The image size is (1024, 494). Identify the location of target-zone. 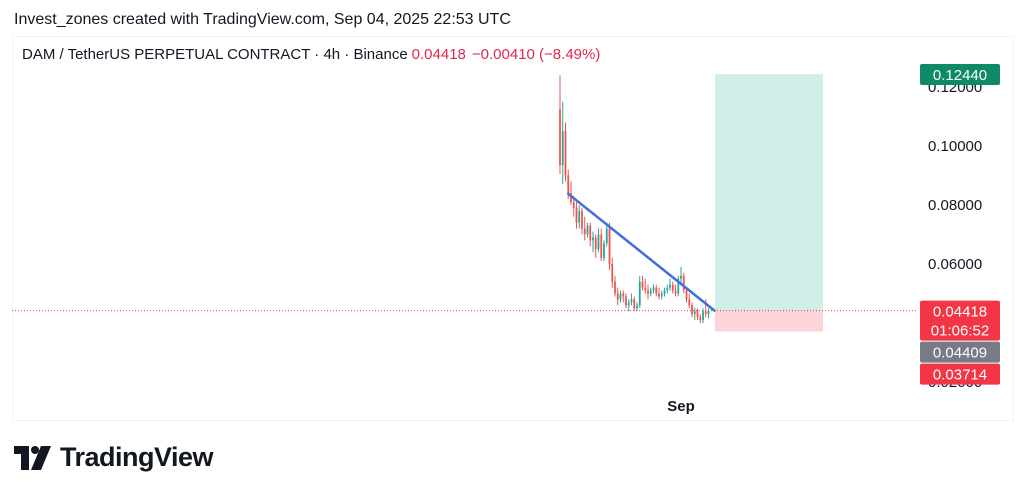
(769, 192).